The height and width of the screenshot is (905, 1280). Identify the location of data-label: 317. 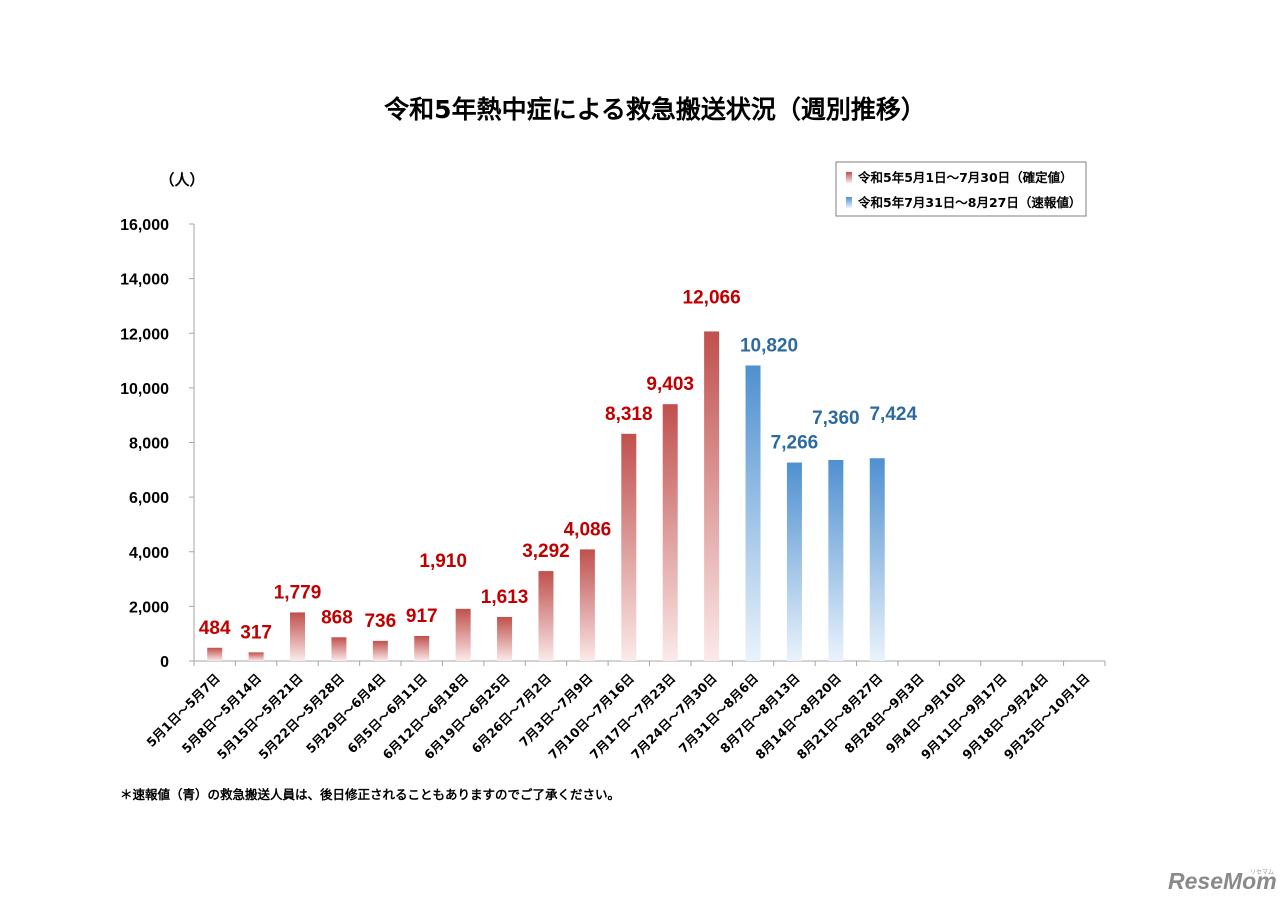
(256, 632).